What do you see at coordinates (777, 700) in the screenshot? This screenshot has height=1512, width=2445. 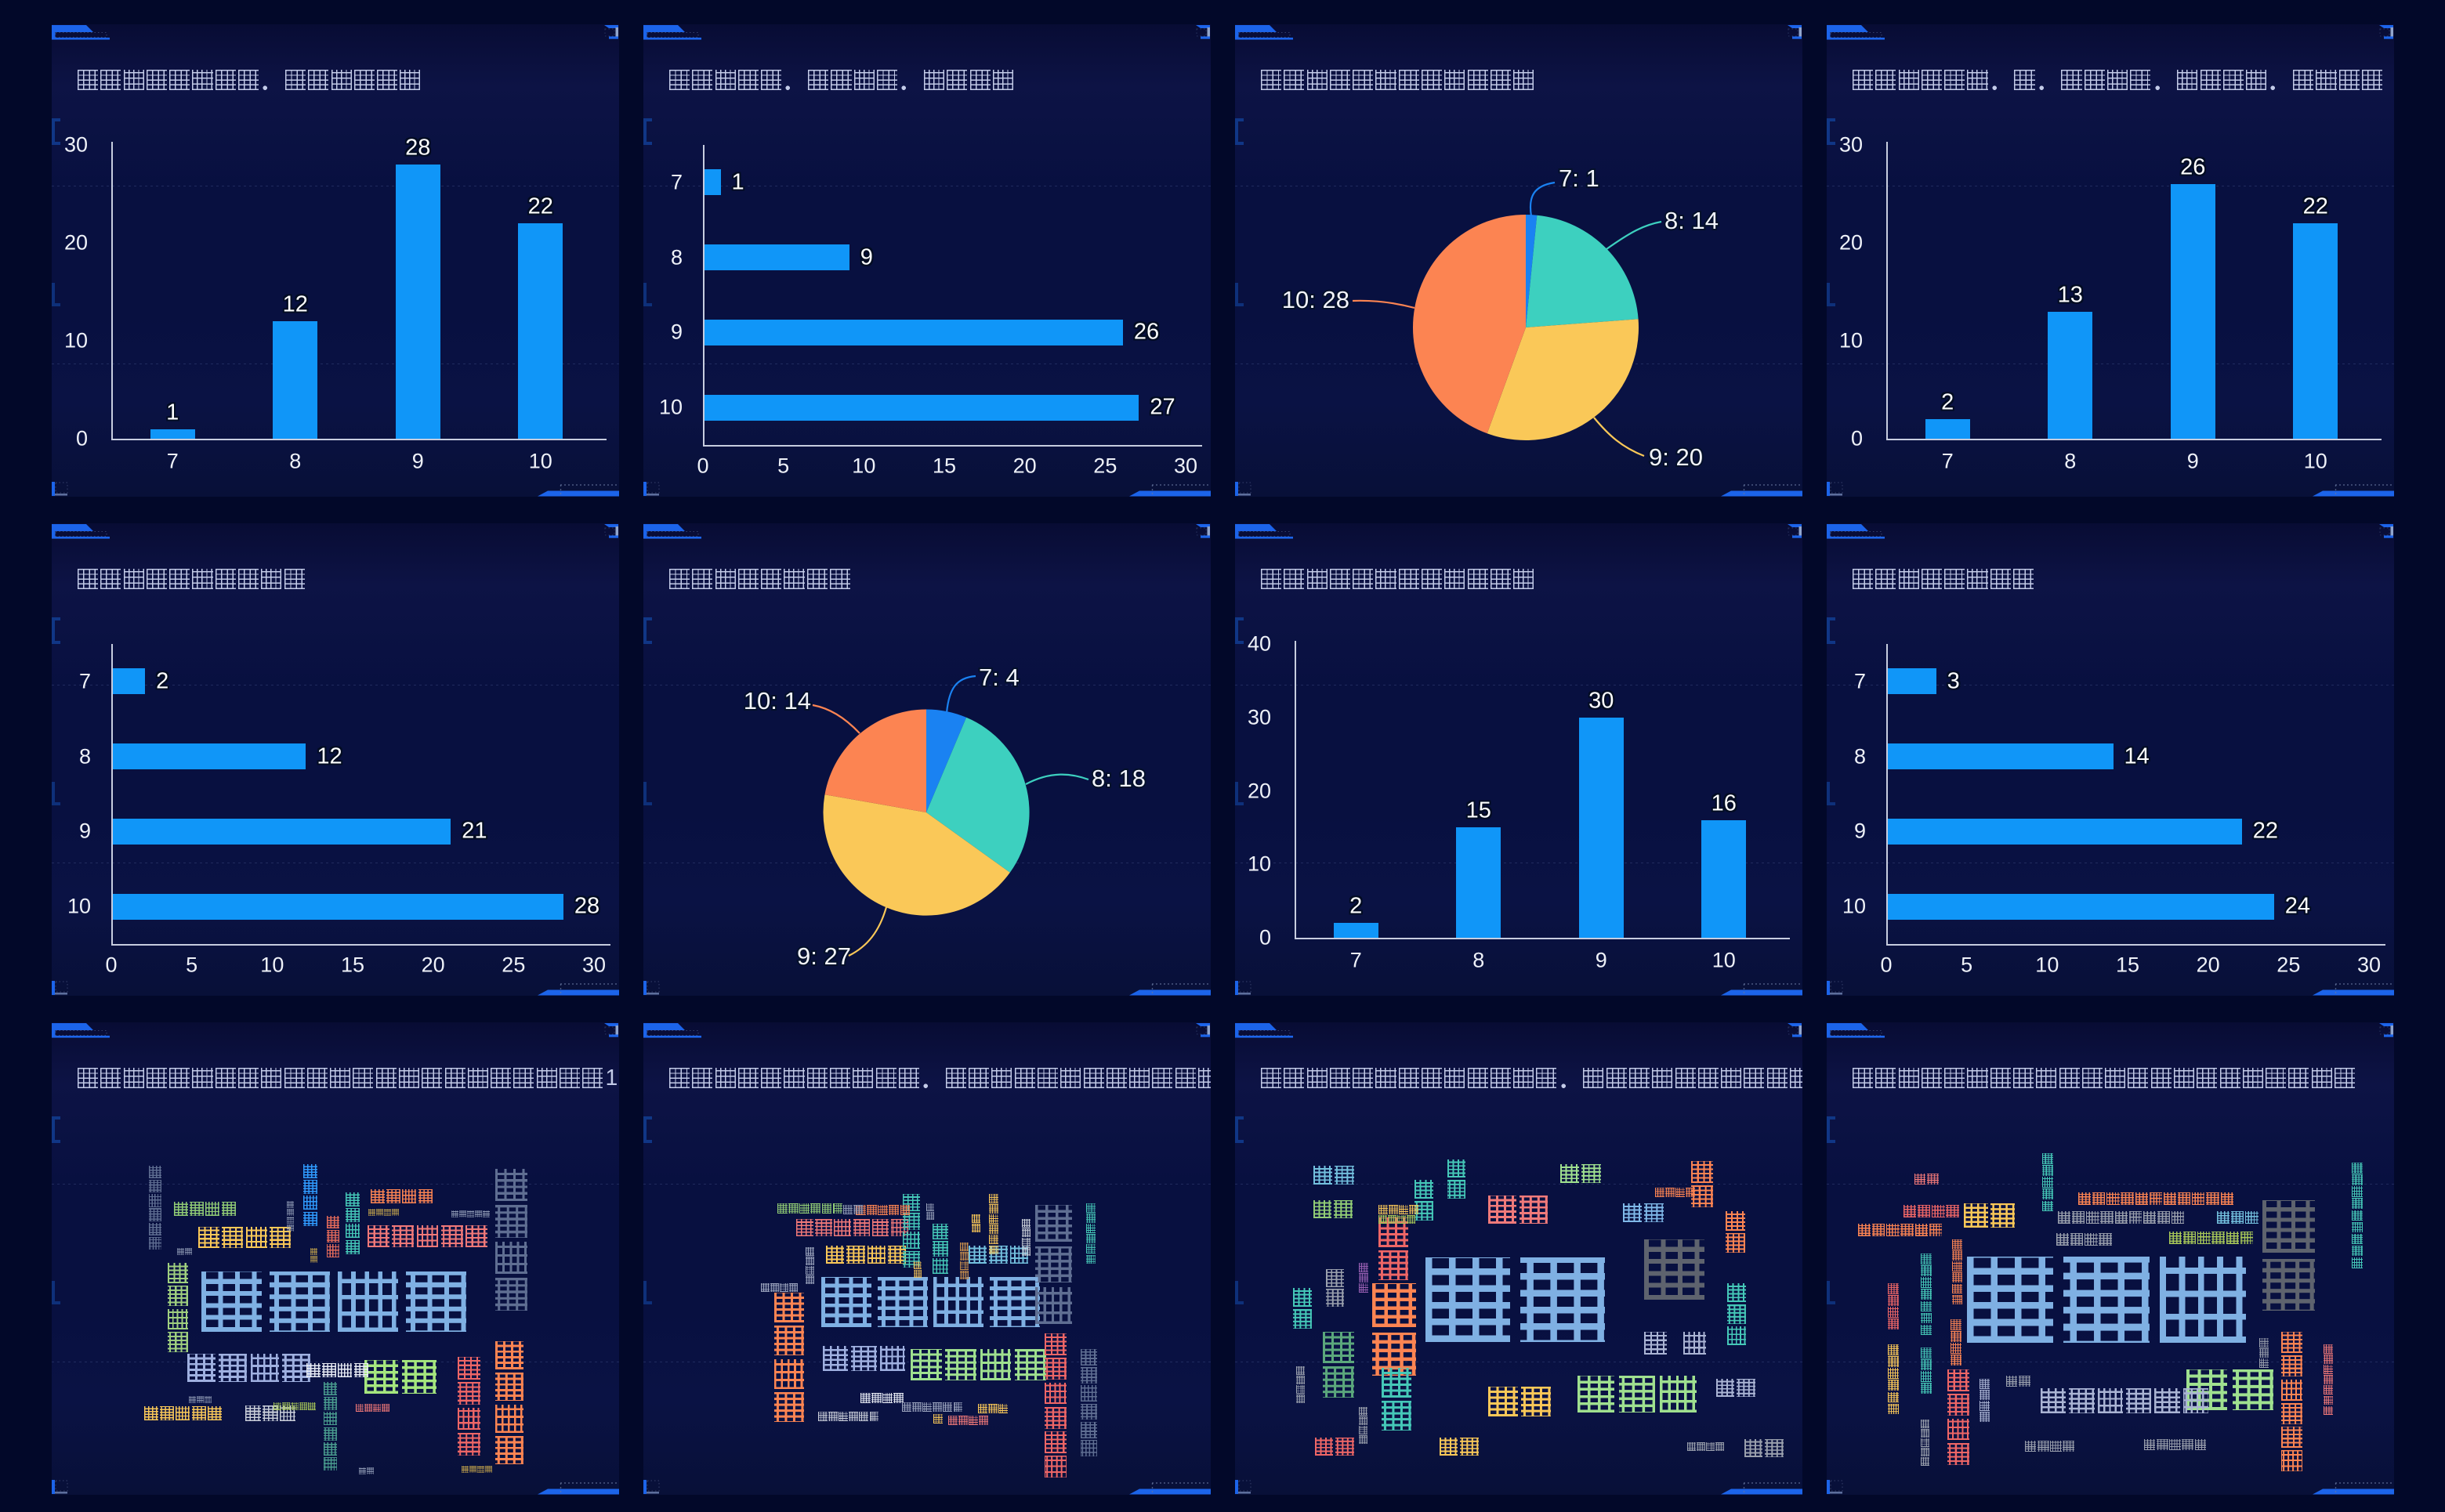 I see `svg-text: 10: 14` at bounding box center [777, 700].